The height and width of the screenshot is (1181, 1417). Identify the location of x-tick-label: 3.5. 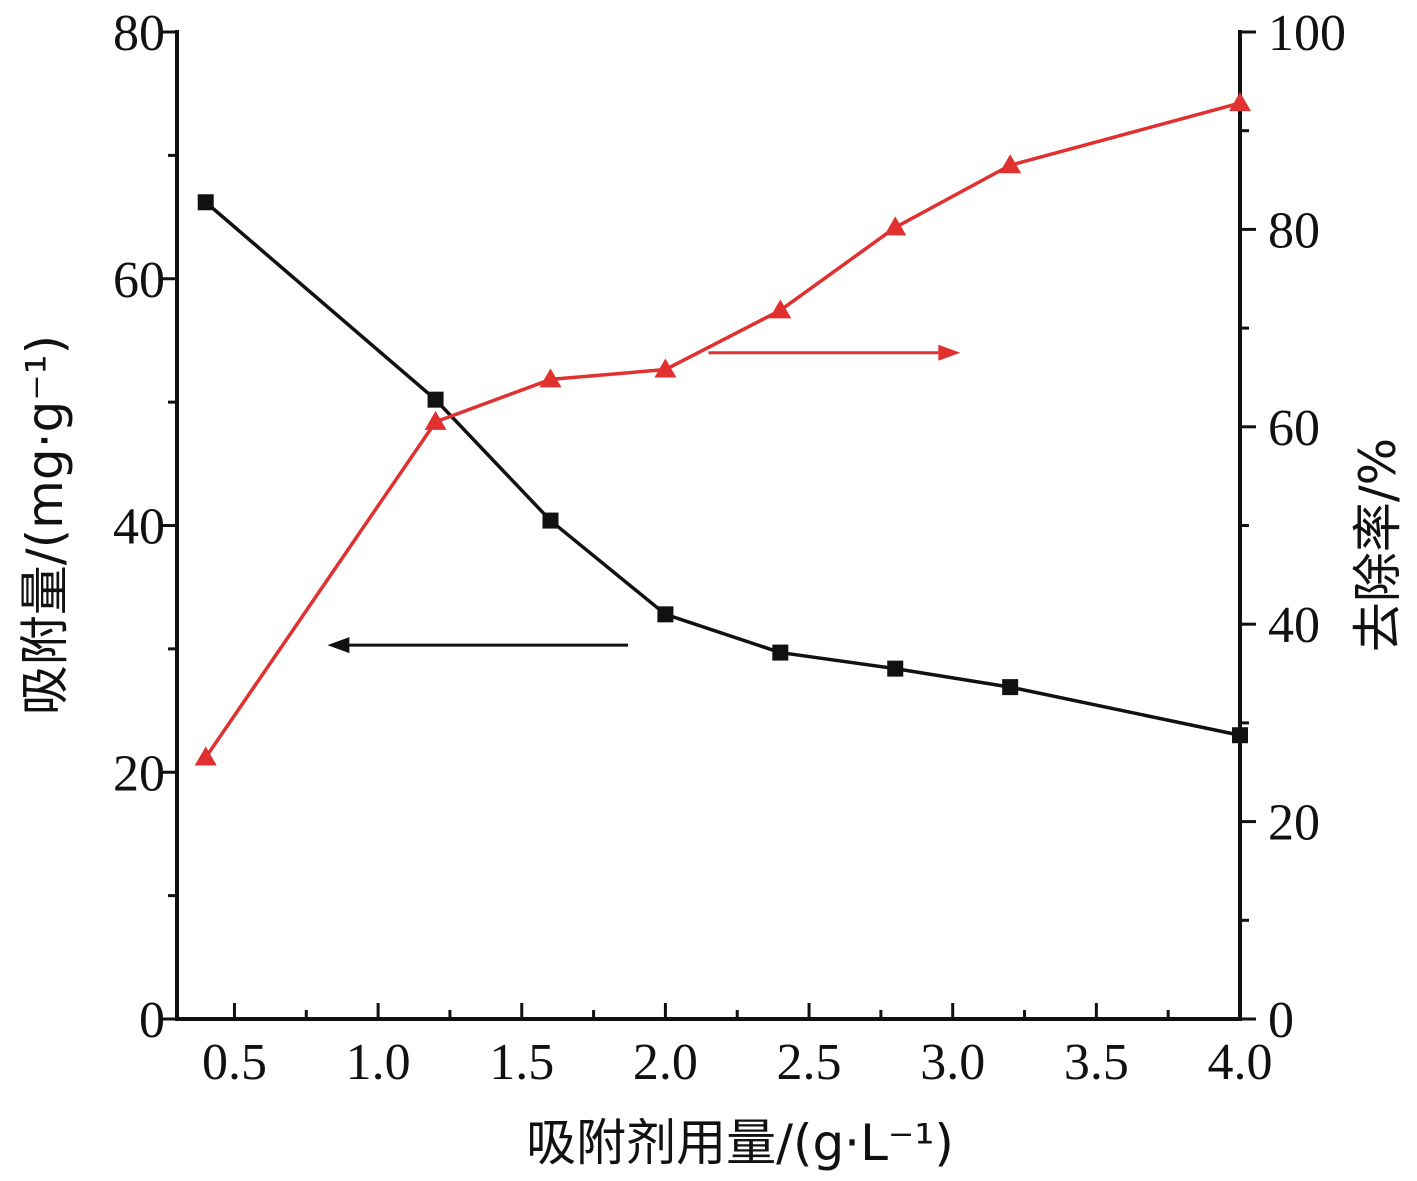
(1096, 1062).